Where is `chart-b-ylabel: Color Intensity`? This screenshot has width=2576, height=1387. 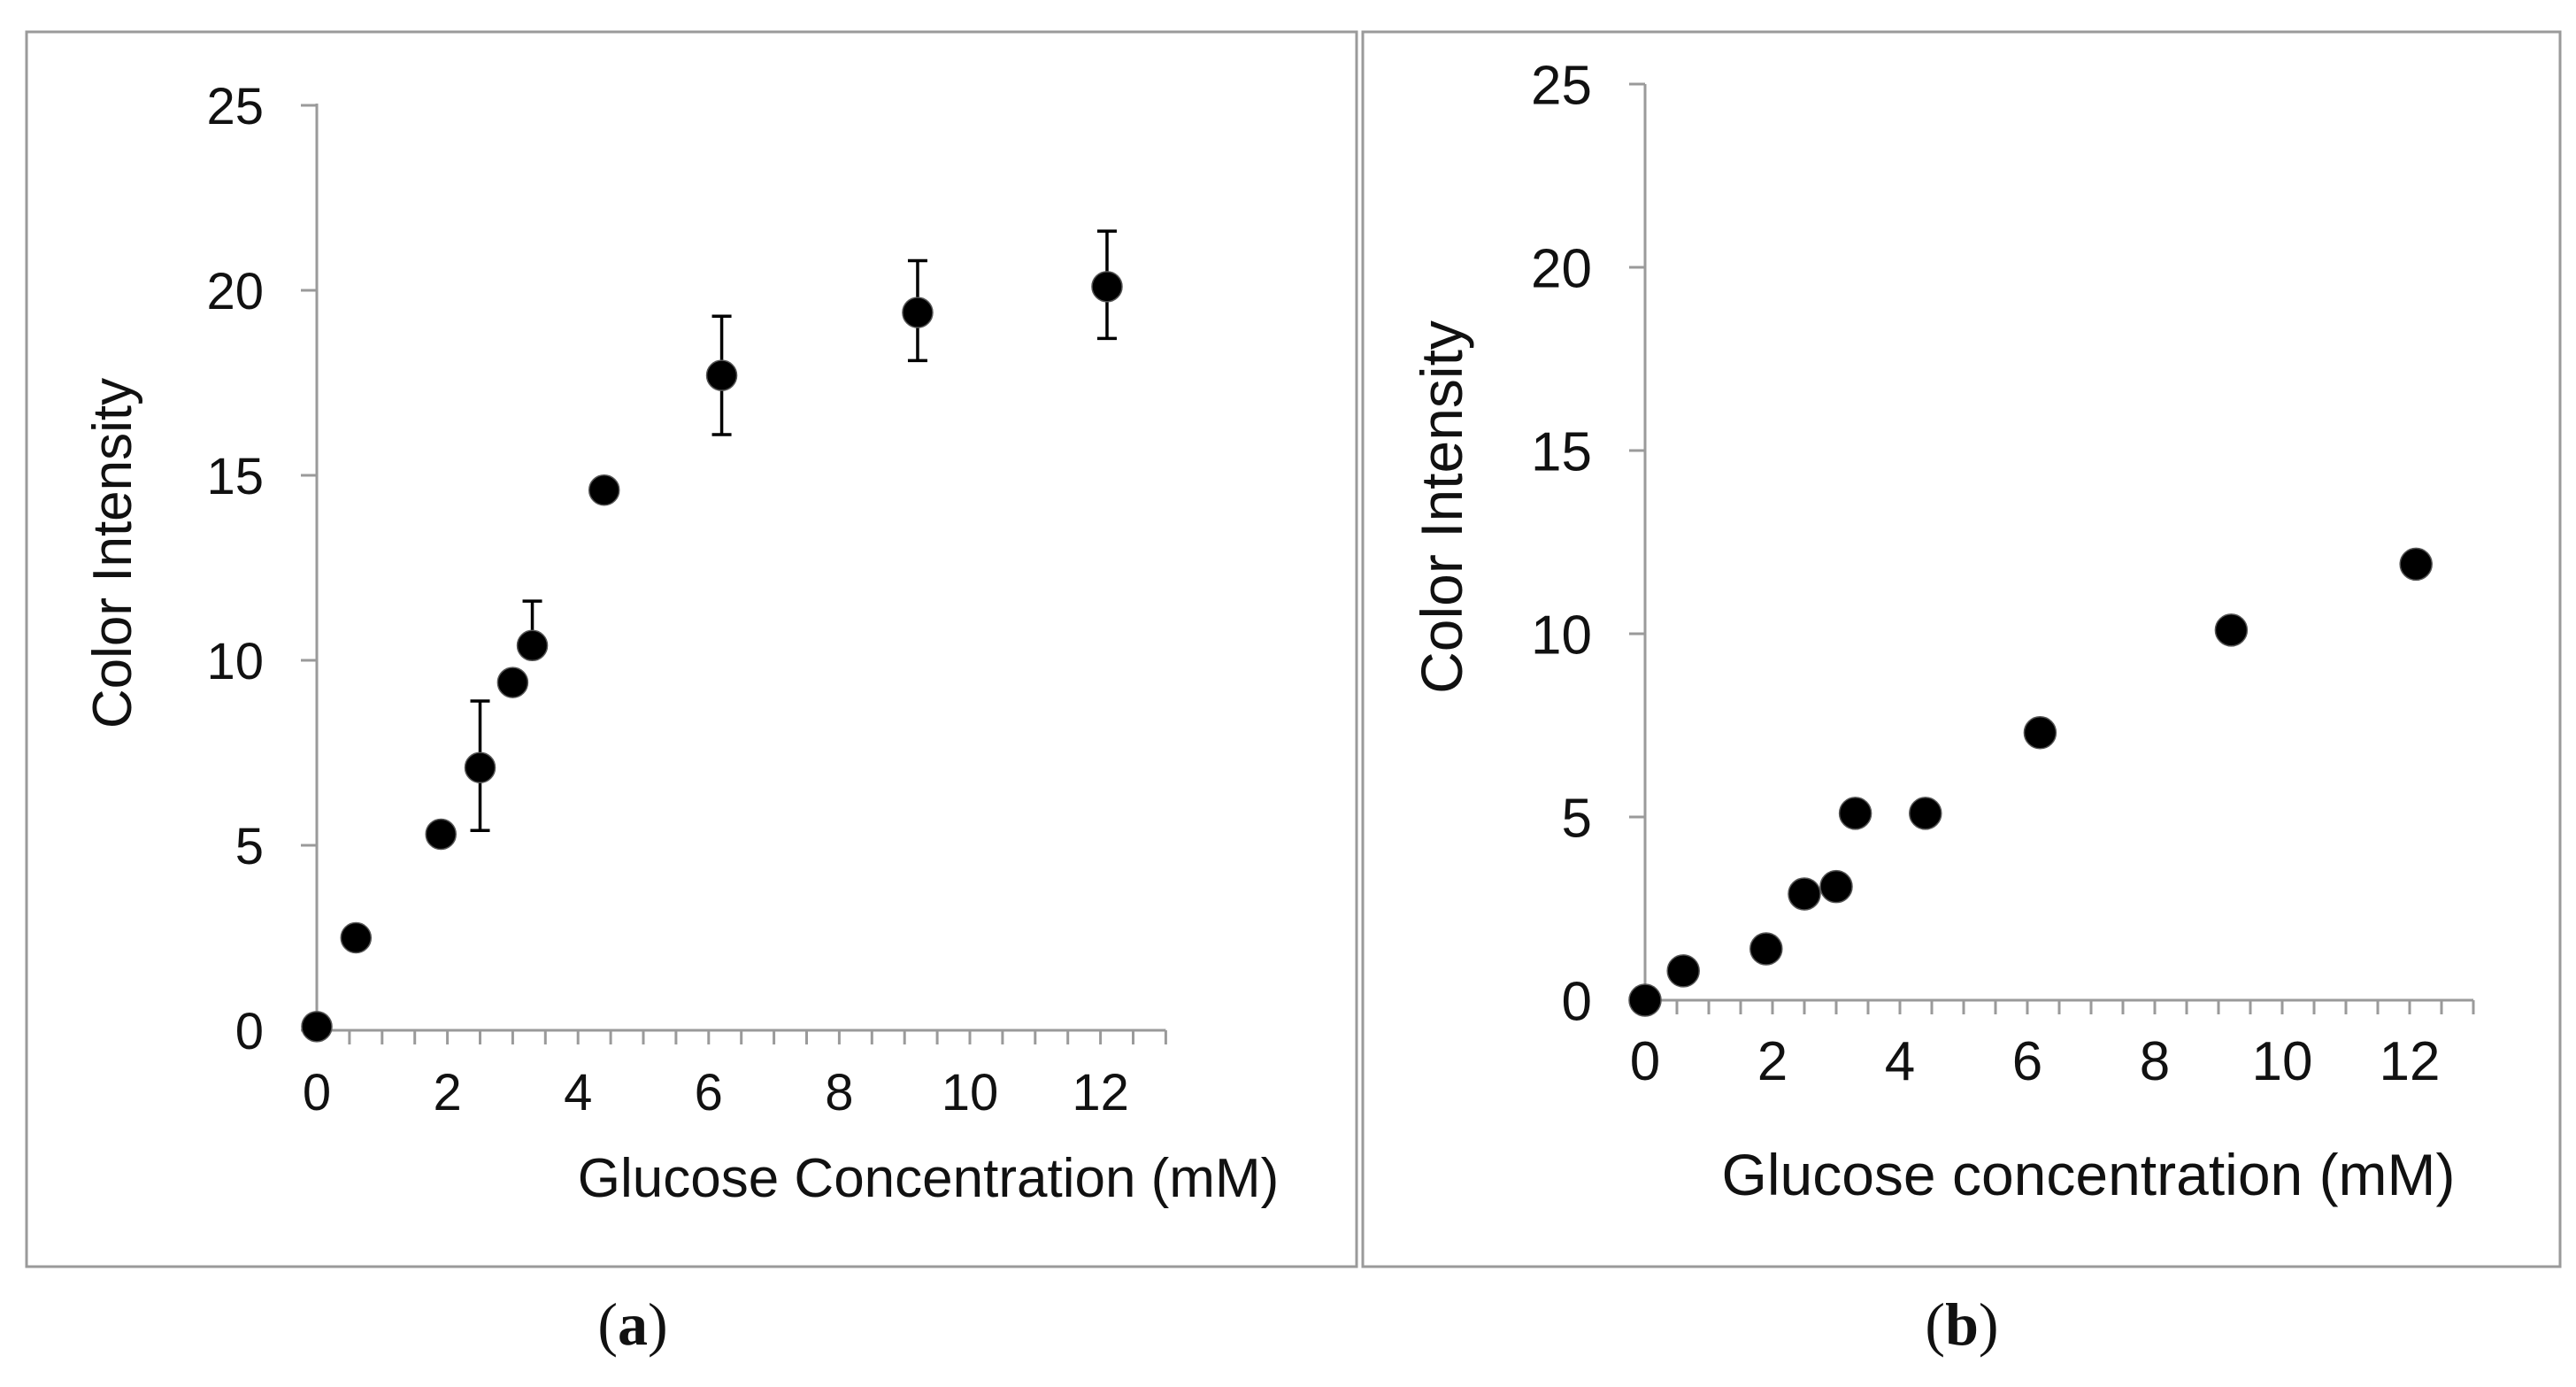
chart-b-ylabel: Color Intensity is located at coordinates (1441, 507).